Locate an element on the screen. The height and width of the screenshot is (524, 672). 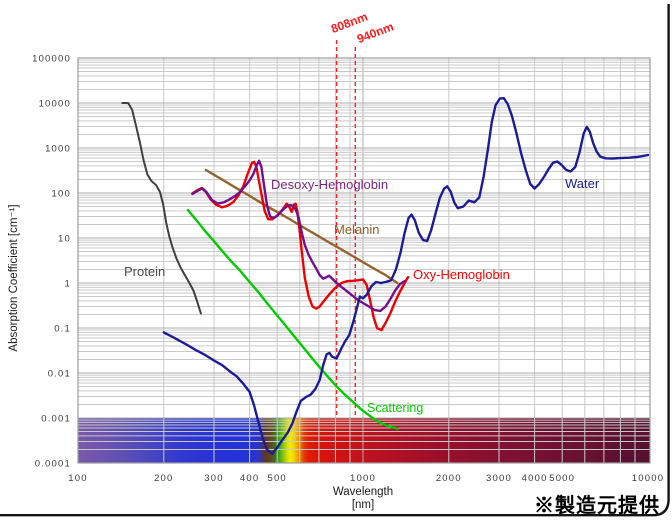
x-tick-label: 300 is located at coordinates (213, 478).